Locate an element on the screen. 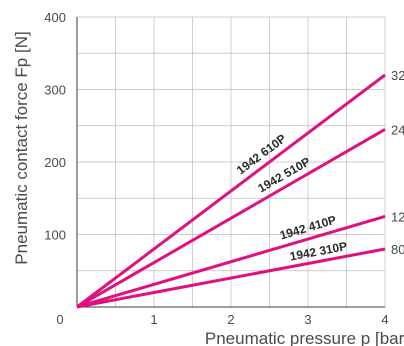 The width and height of the screenshot is (404, 346). series-end-label: 80 is located at coordinates (397, 249).